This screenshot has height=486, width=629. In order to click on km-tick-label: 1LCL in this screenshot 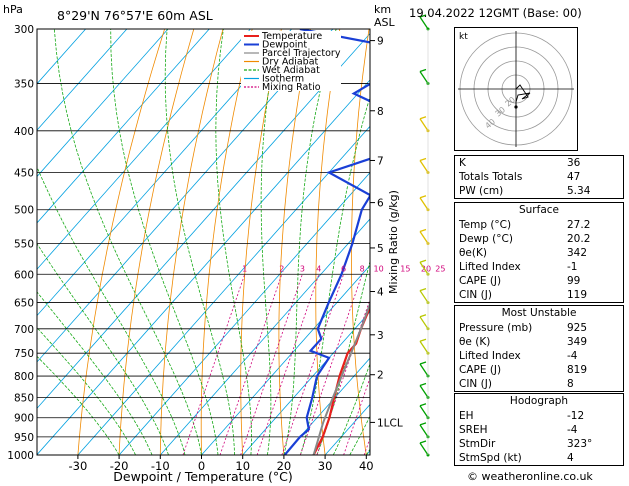, I will do `click(390, 423)`.